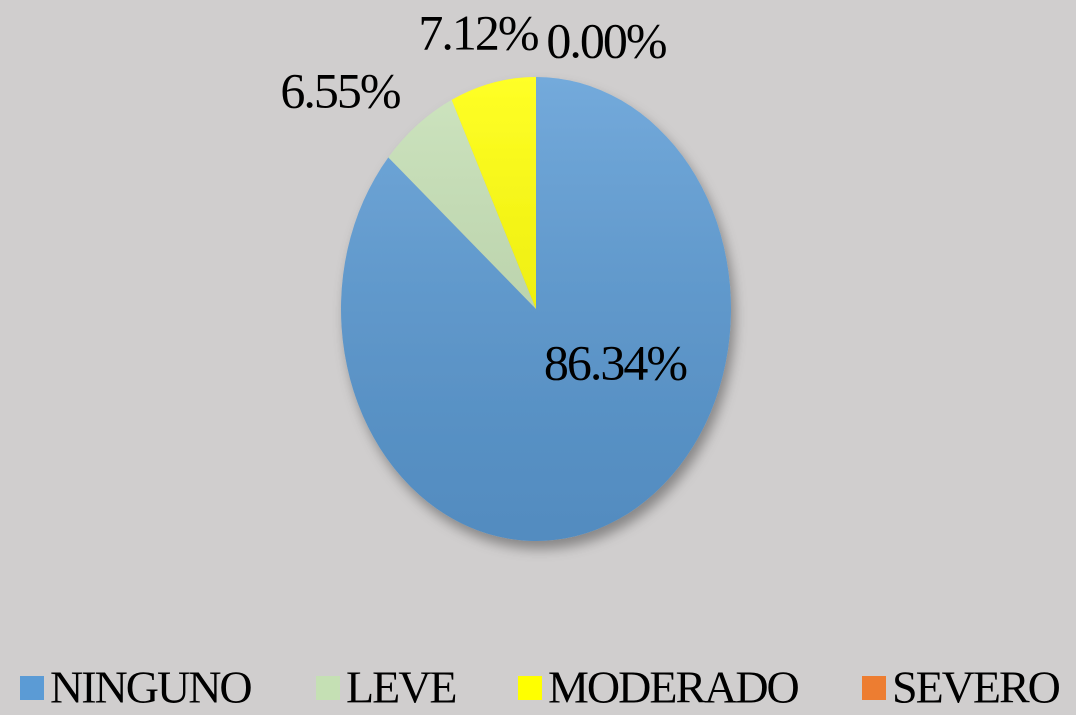 The width and height of the screenshot is (1076, 715). What do you see at coordinates (673, 687) in the screenshot?
I see `legend-label: MODERADO` at bounding box center [673, 687].